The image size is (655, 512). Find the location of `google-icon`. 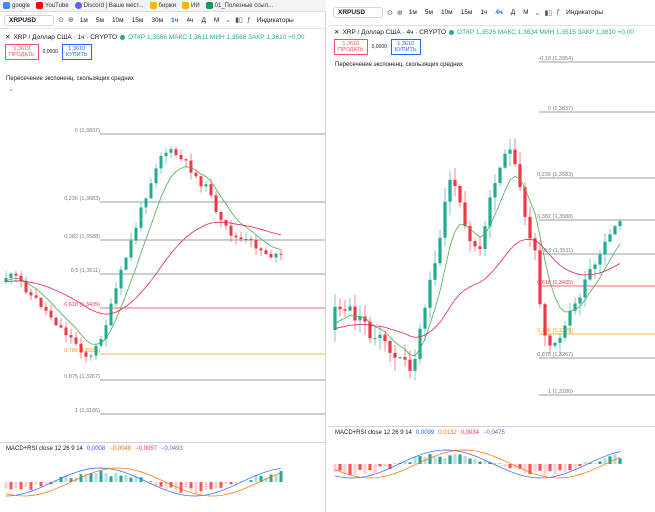

google-icon is located at coordinates (6, 5).